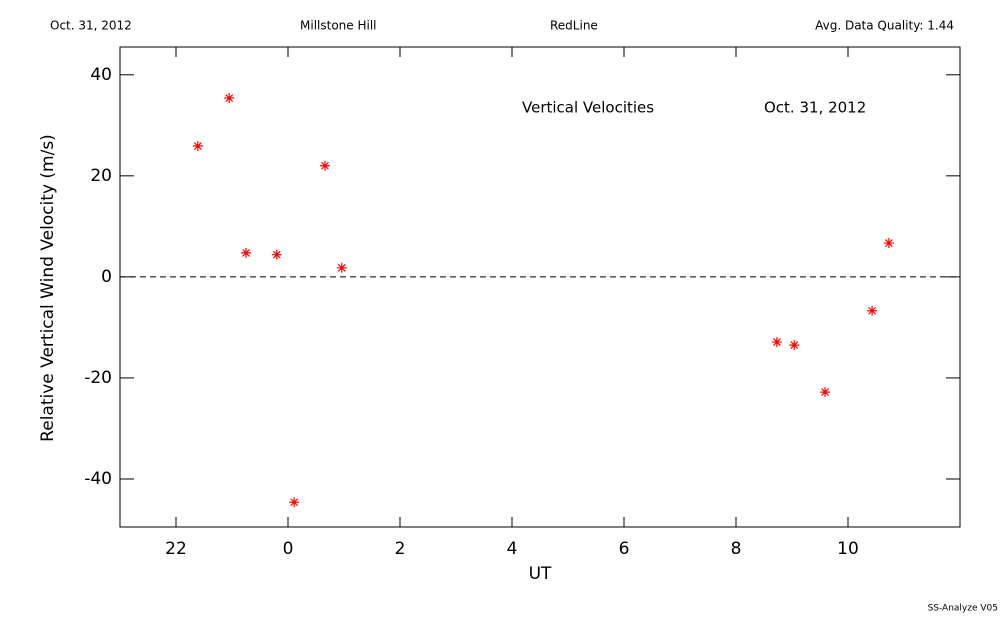  I want to click on header-filter: RedLine, so click(574, 26).